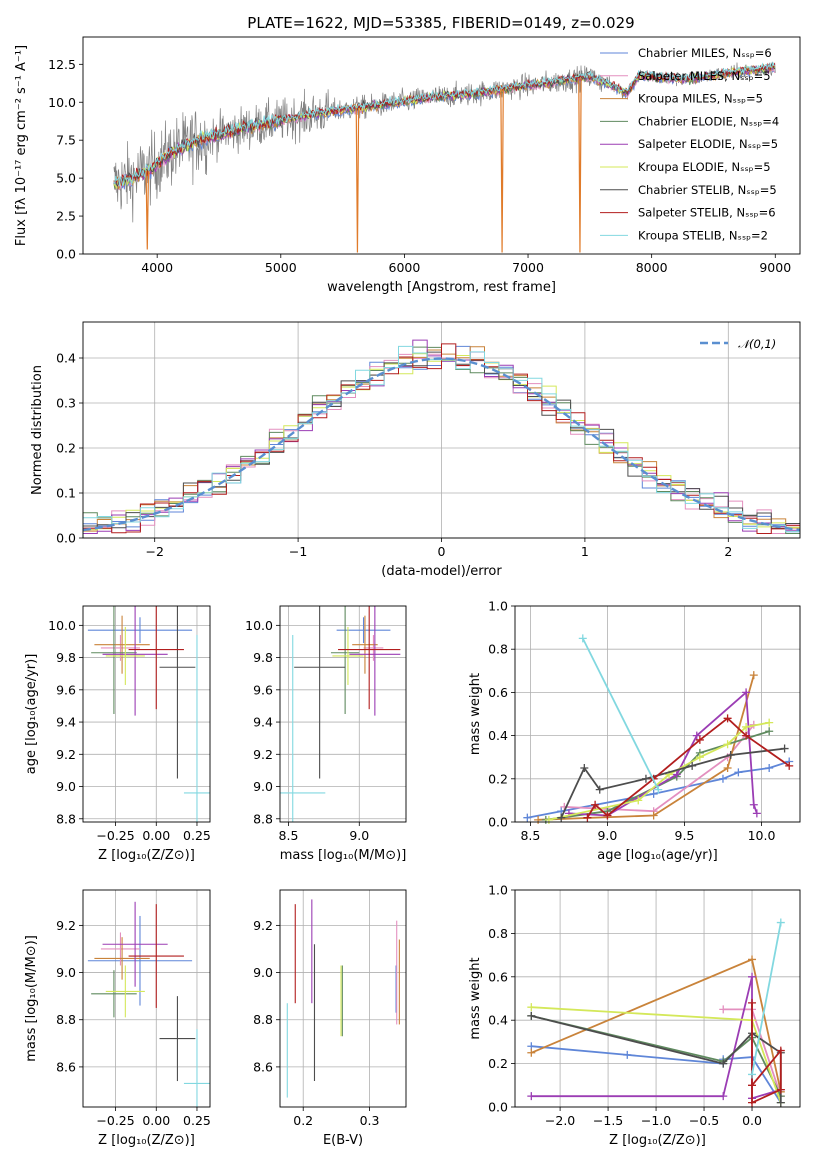  Describe the element at coordinates (656, 1120) in the screenshot. I see `x-tick-label: −1.0` at that location.